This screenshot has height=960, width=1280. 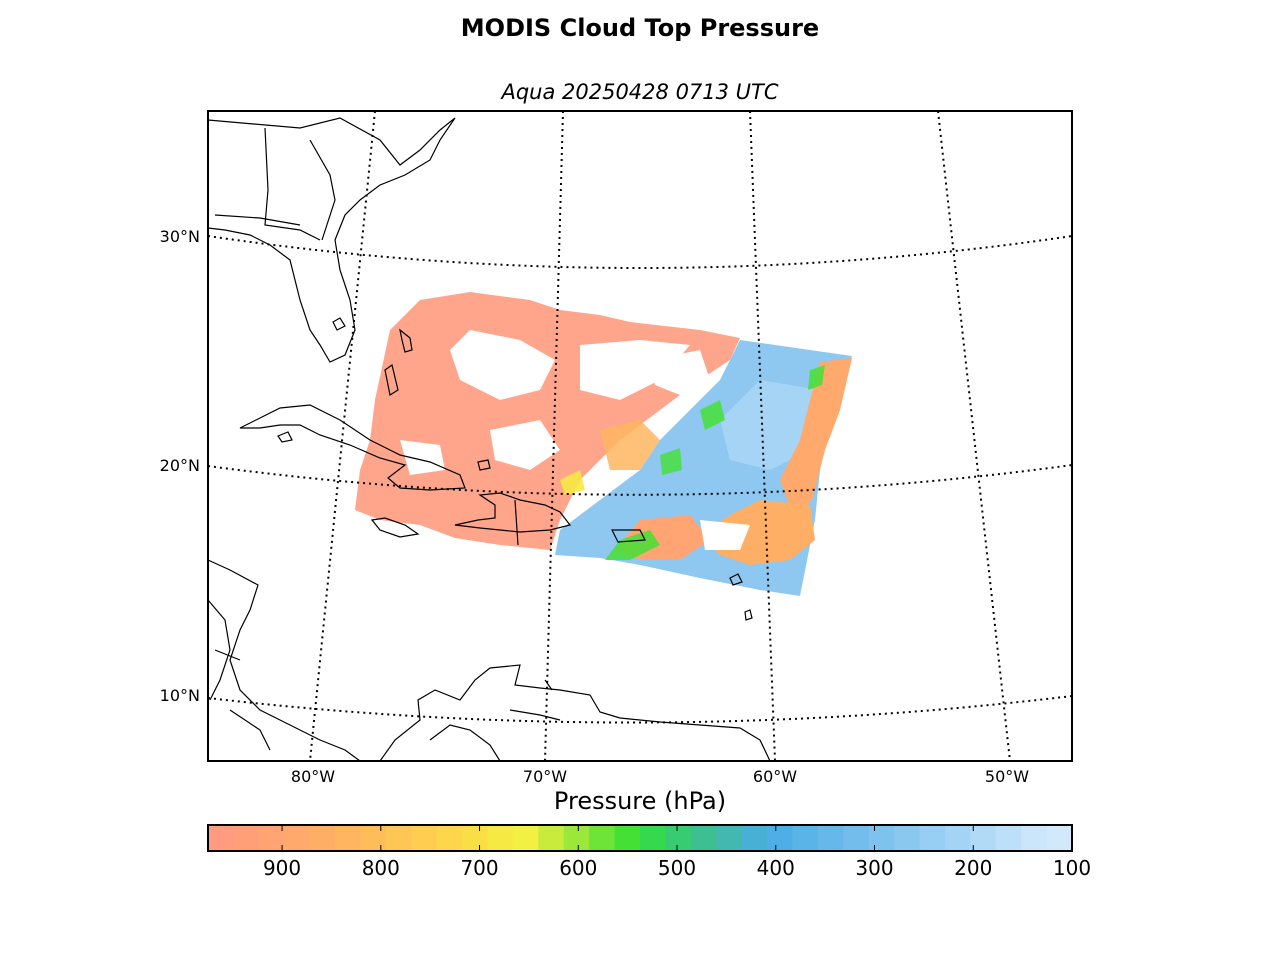 What do you see at coordinates (640, 801) in the screenshot?
I see `colorbar-label: Pressure (hPa)` at bounding box center [640, 801].